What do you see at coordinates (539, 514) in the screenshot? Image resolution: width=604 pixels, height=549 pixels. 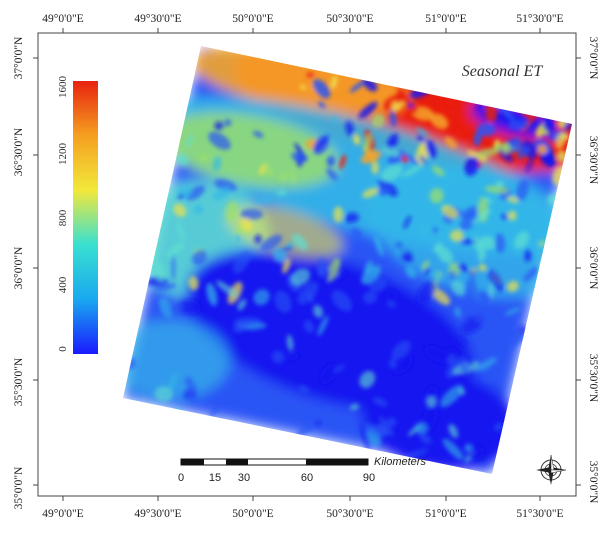 I see `lon-label-bottom: 51°30'0"E` at bounding box center [539, 514].